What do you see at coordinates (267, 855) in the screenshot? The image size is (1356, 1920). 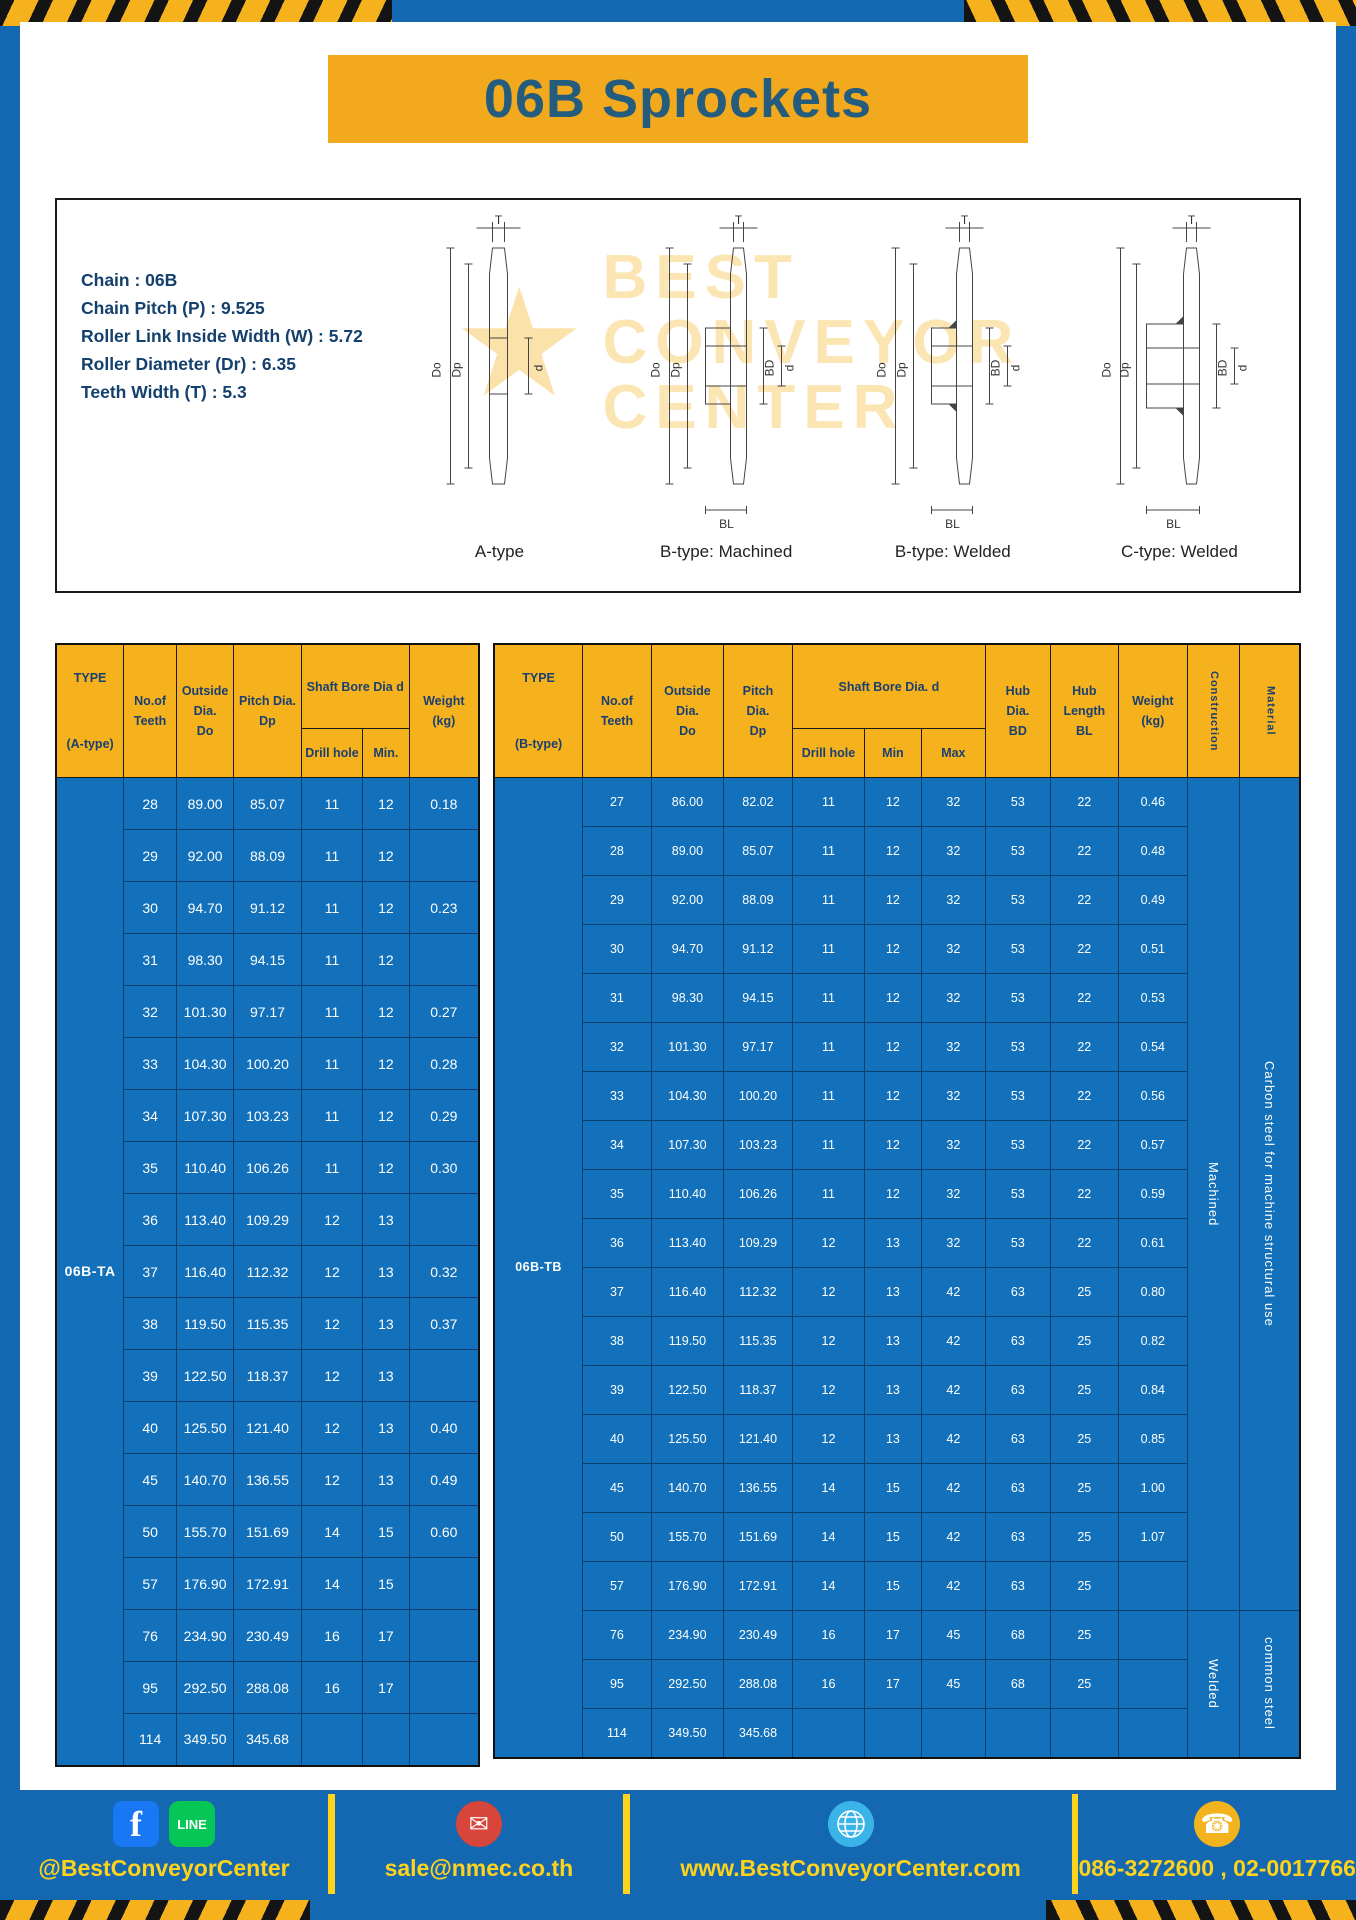 I see `cell: 88.09` at bounding box center [267, 855].